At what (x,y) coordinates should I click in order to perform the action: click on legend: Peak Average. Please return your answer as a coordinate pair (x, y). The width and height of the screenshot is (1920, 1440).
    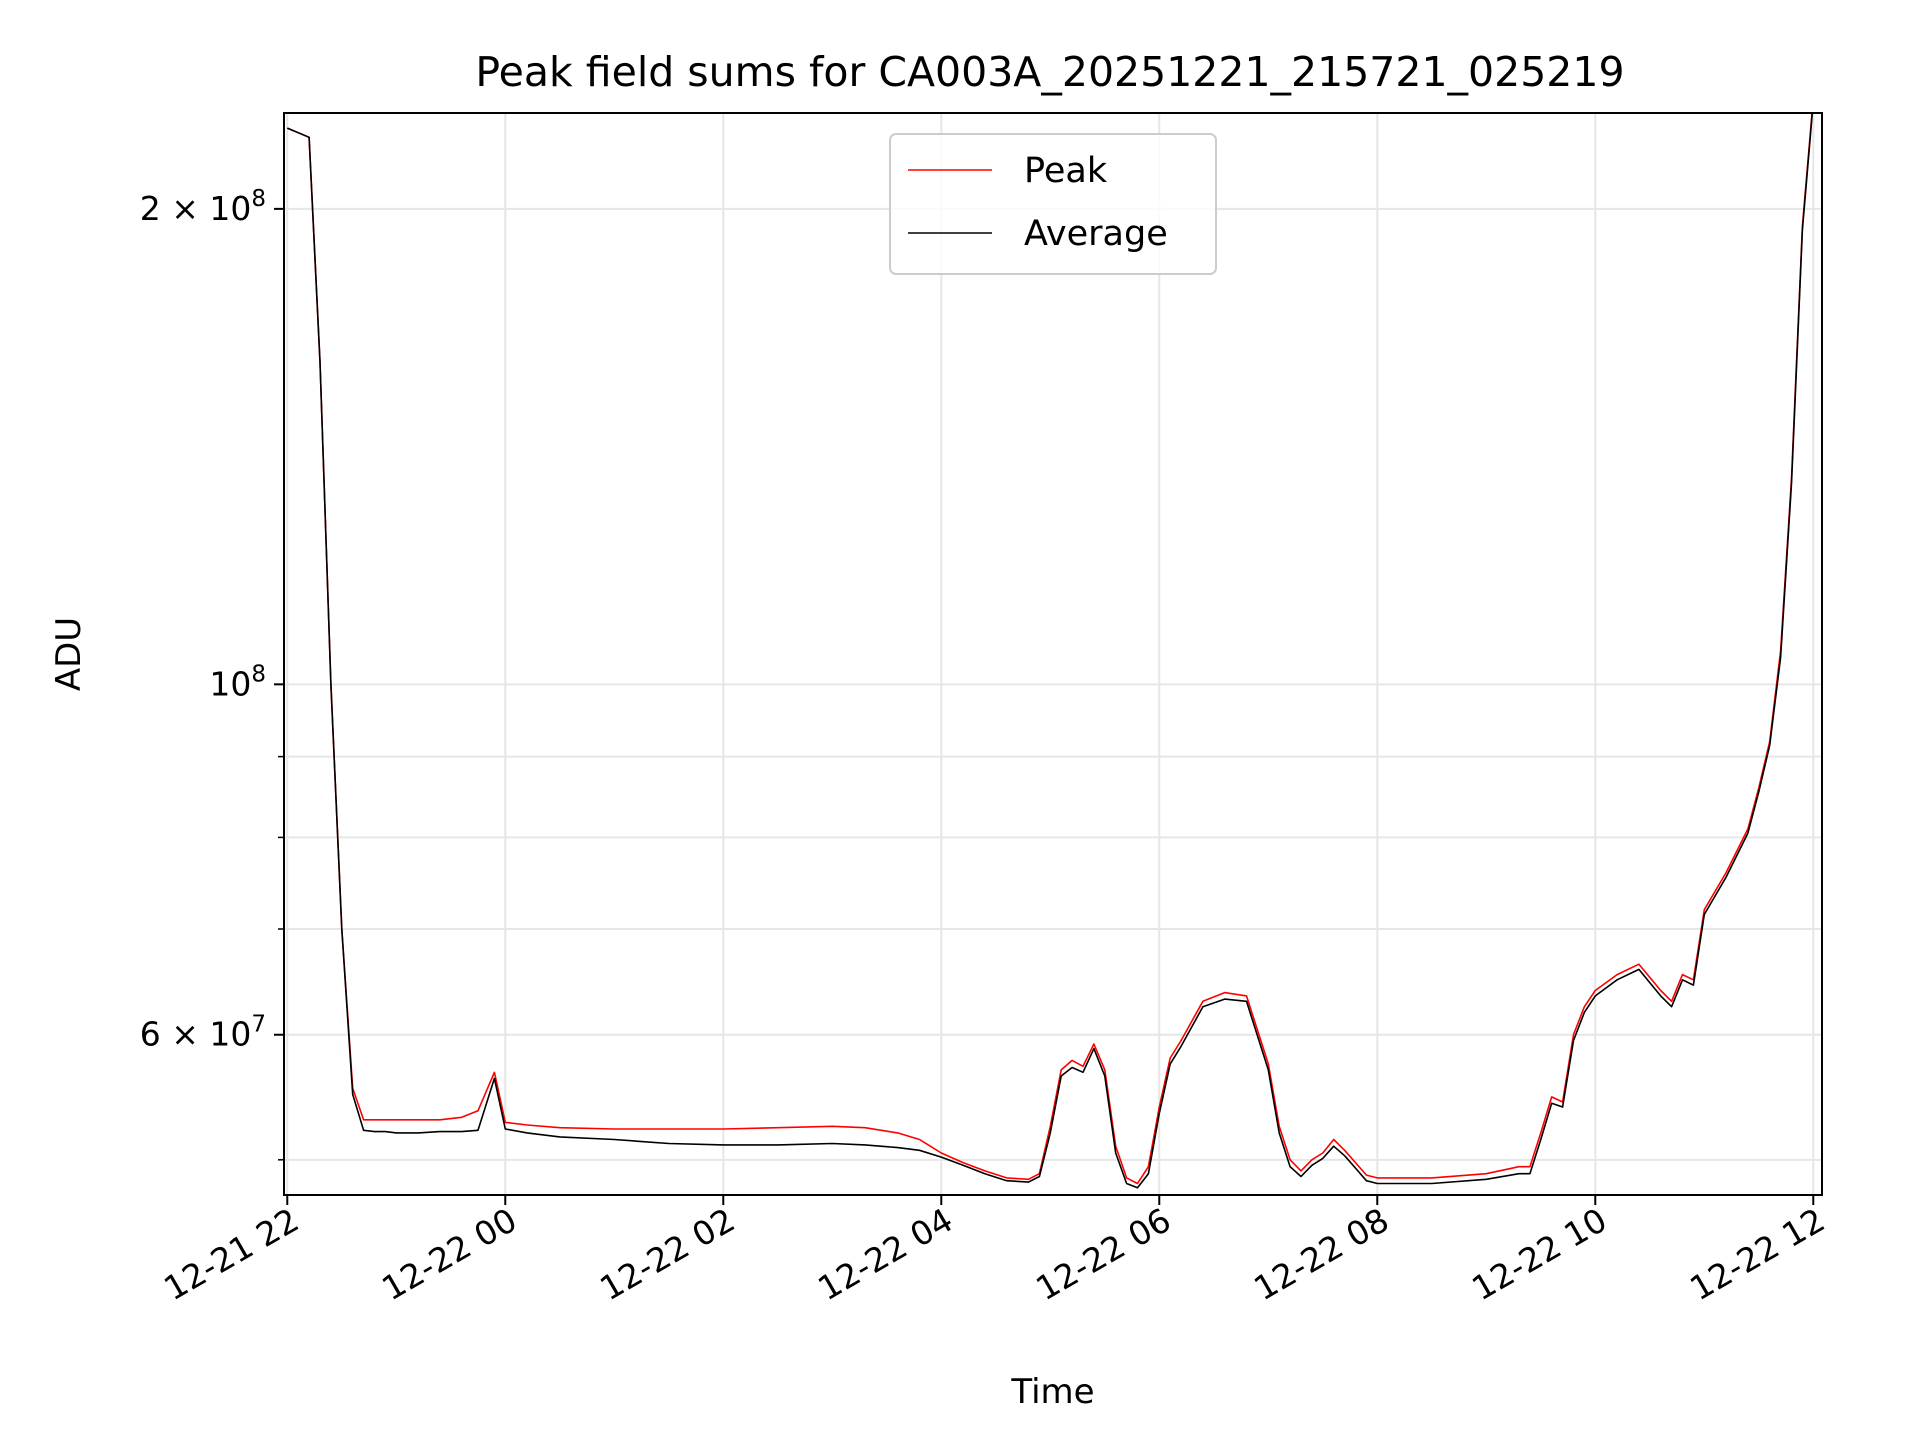
    Looking at the image, I should click on (1053, 204).